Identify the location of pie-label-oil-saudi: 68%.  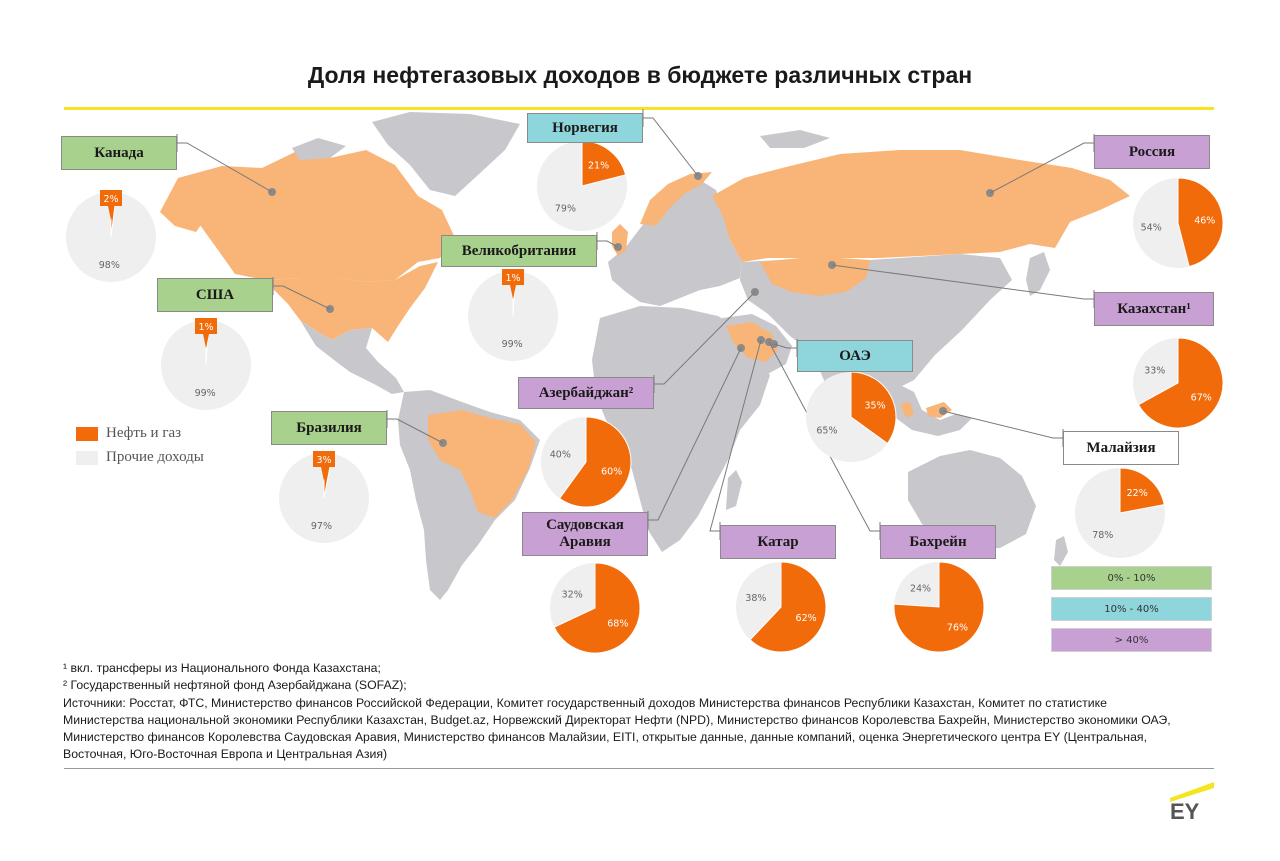
(617, 623).